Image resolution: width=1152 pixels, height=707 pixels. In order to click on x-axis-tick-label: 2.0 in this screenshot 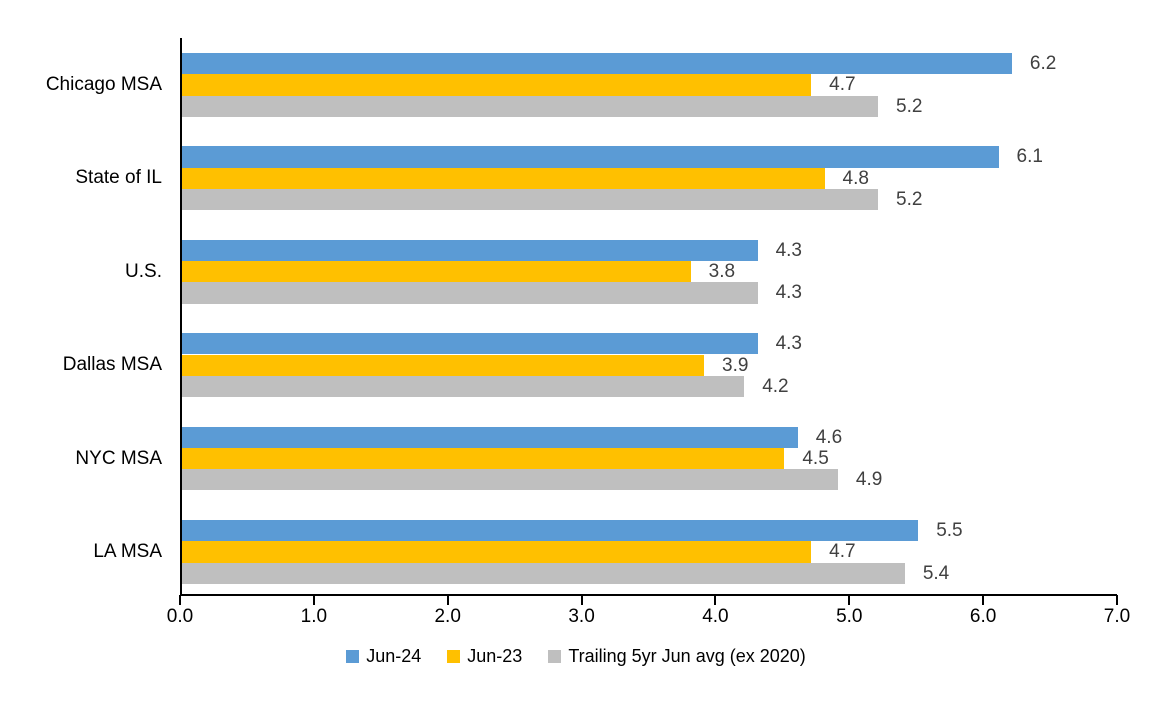, I will do `click(447, 616)`.